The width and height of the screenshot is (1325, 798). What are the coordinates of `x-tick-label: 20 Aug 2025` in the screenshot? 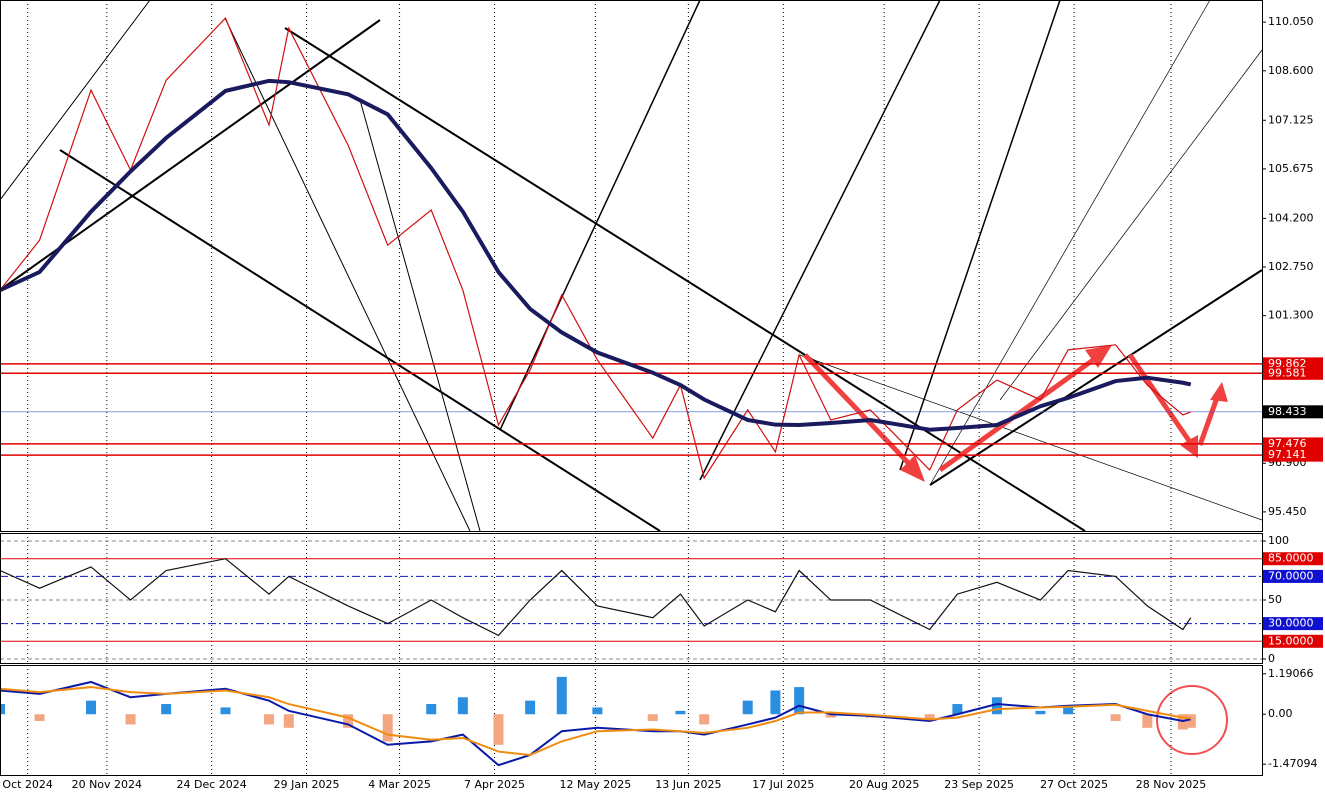 It's located at (884, 784).